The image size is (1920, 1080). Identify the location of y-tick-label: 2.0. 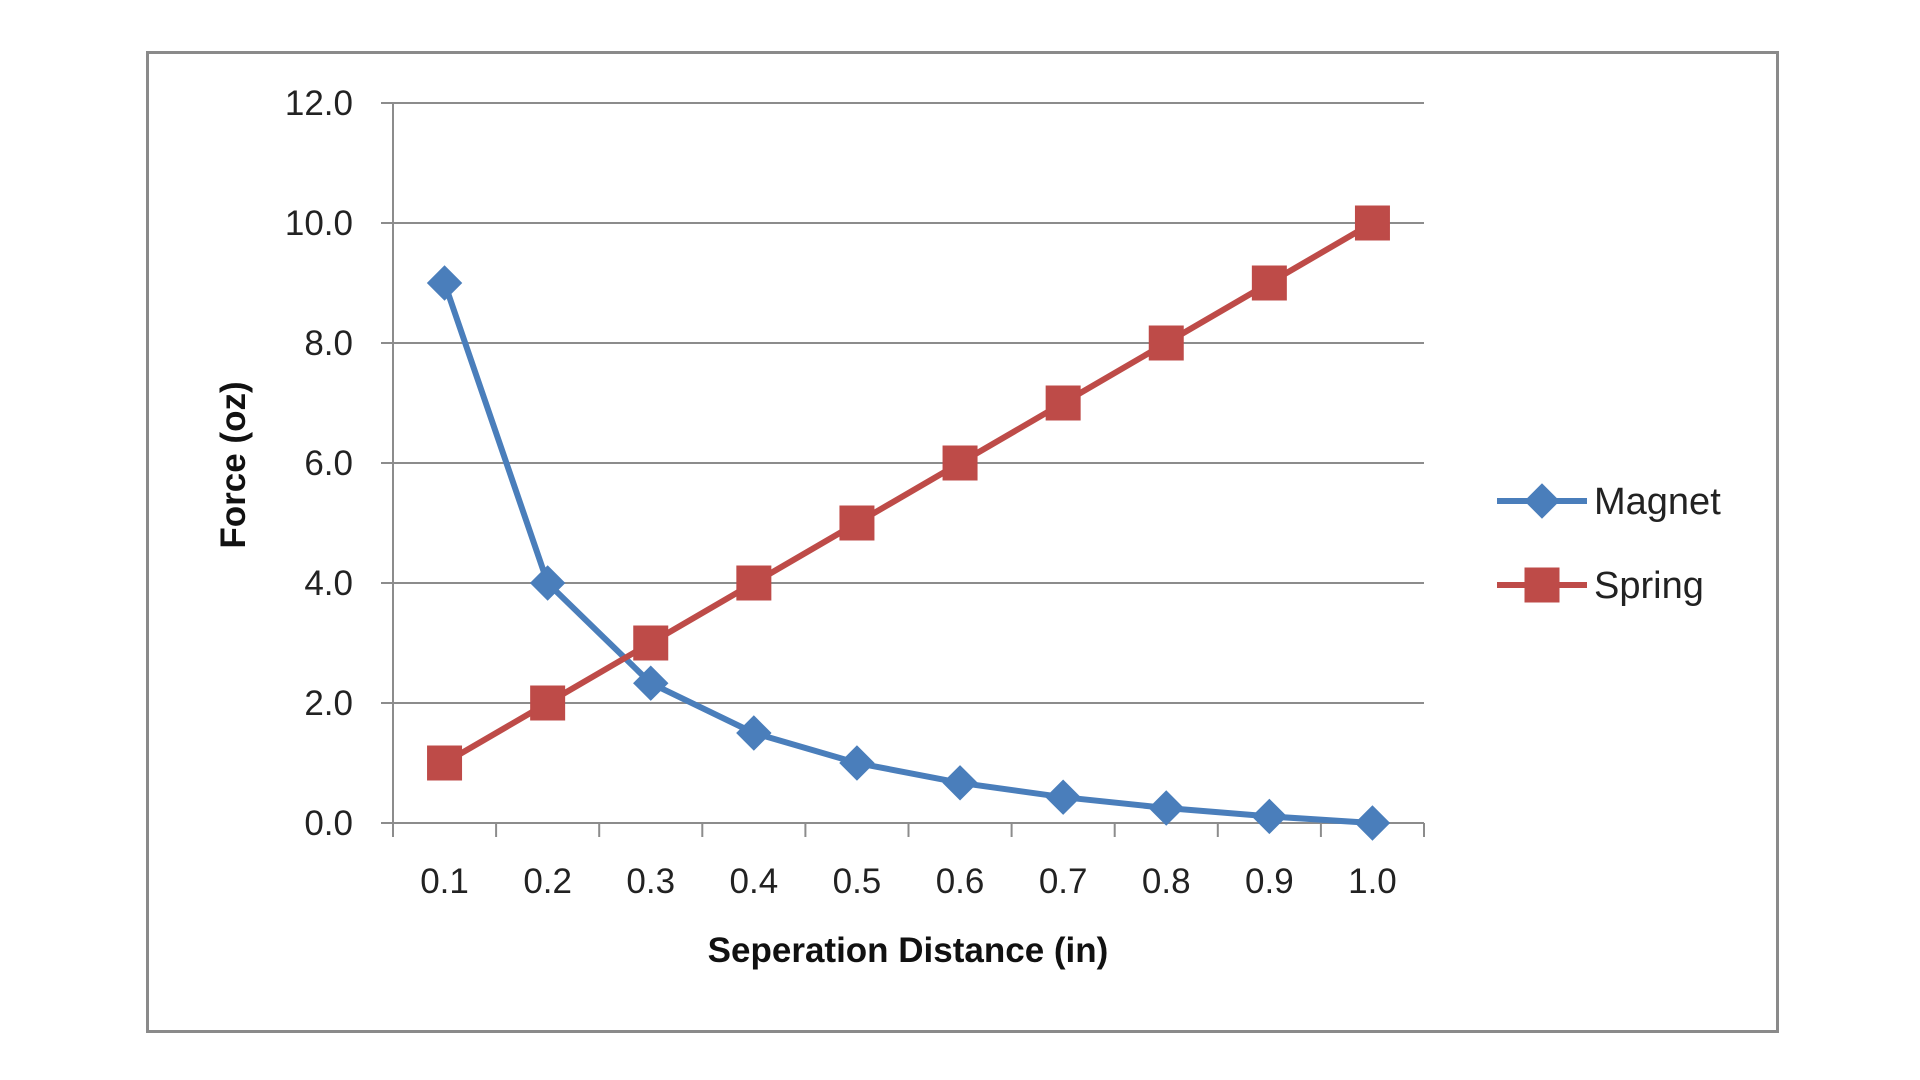
(328, 703).